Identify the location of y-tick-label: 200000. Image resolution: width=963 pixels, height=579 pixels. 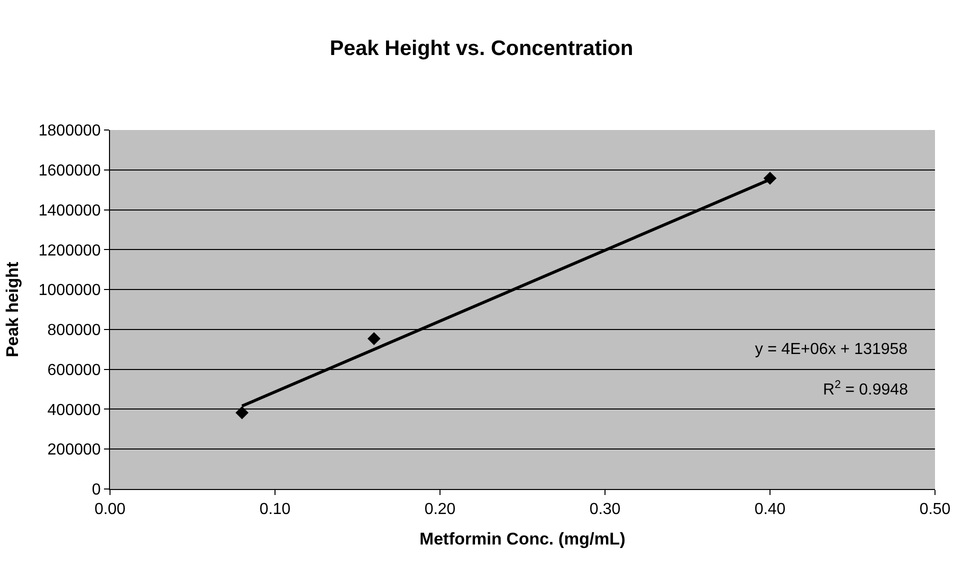
(74, 450).